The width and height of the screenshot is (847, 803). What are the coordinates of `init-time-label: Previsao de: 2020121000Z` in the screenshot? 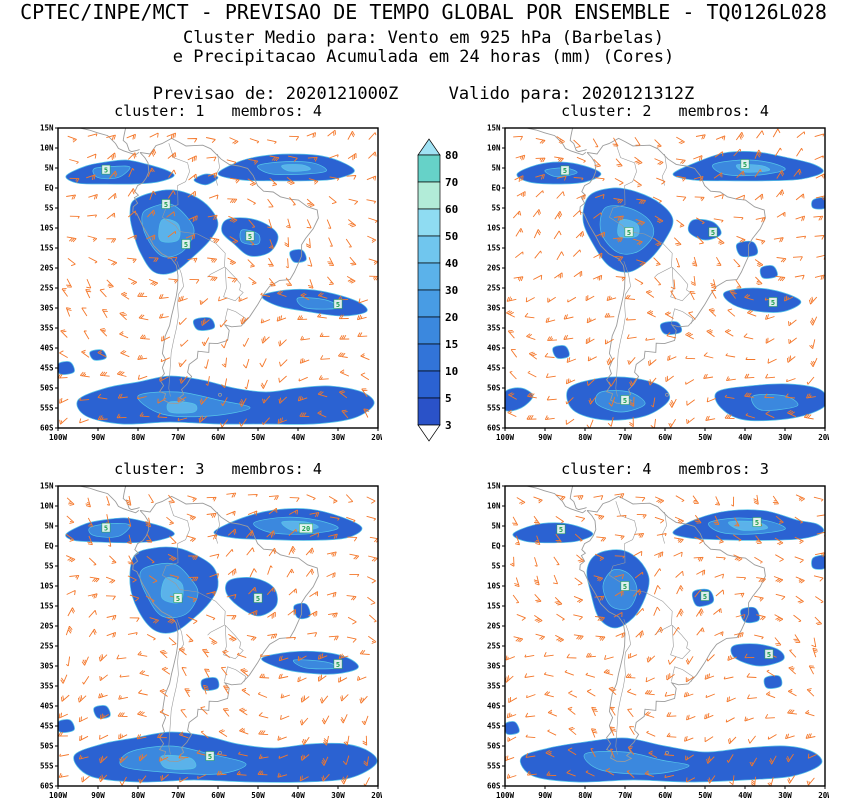 It's located at (275, 94).